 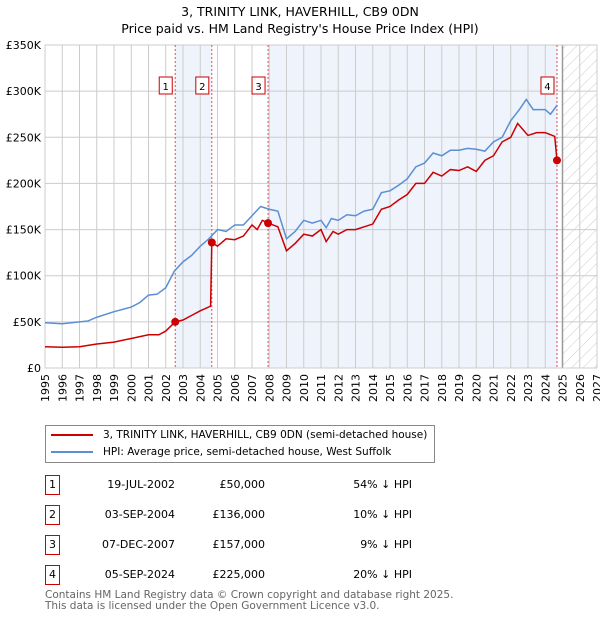 What do you see at coordinates (545, 388) in the screenshot?
I see `x-tick-label: 2024` at bounding box center [545, 388].